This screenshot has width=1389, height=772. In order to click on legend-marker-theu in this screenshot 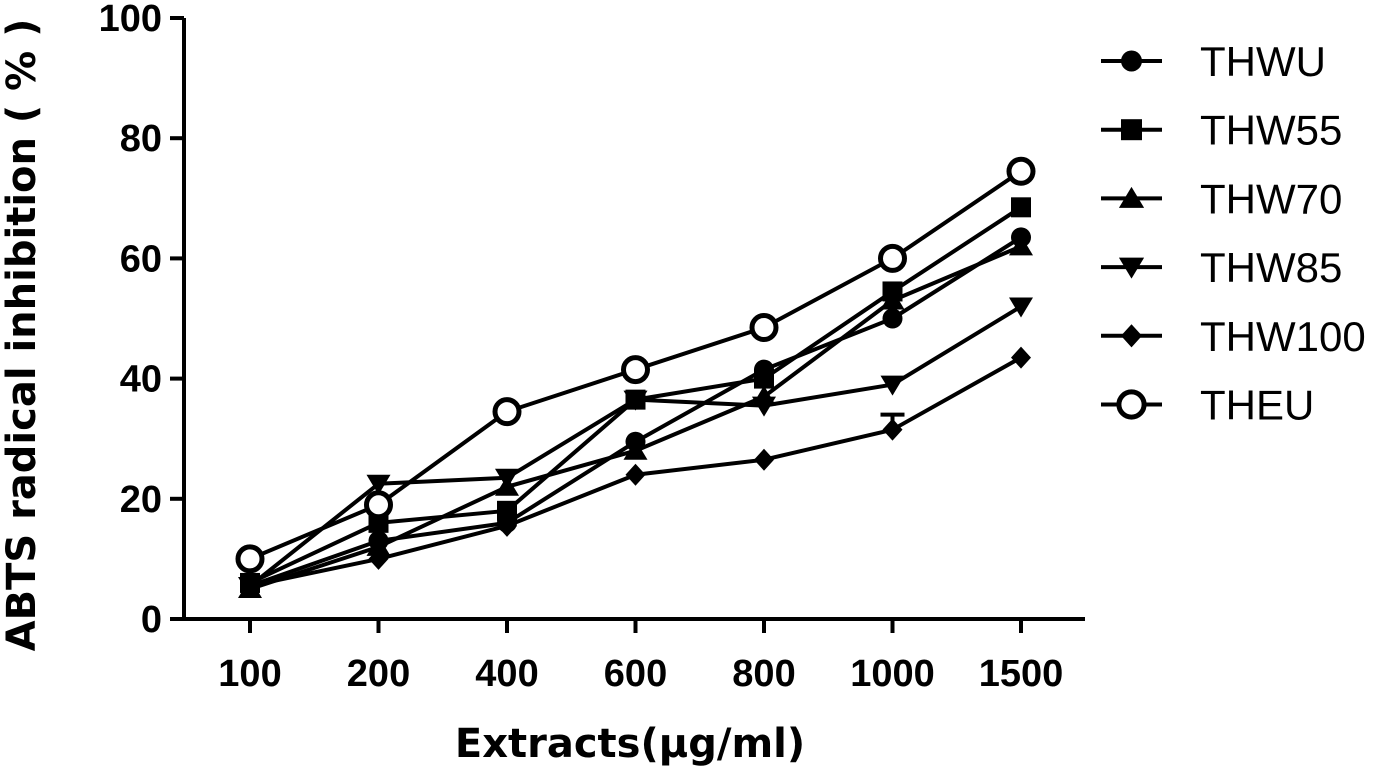, I will do `click(1131, 404)`.